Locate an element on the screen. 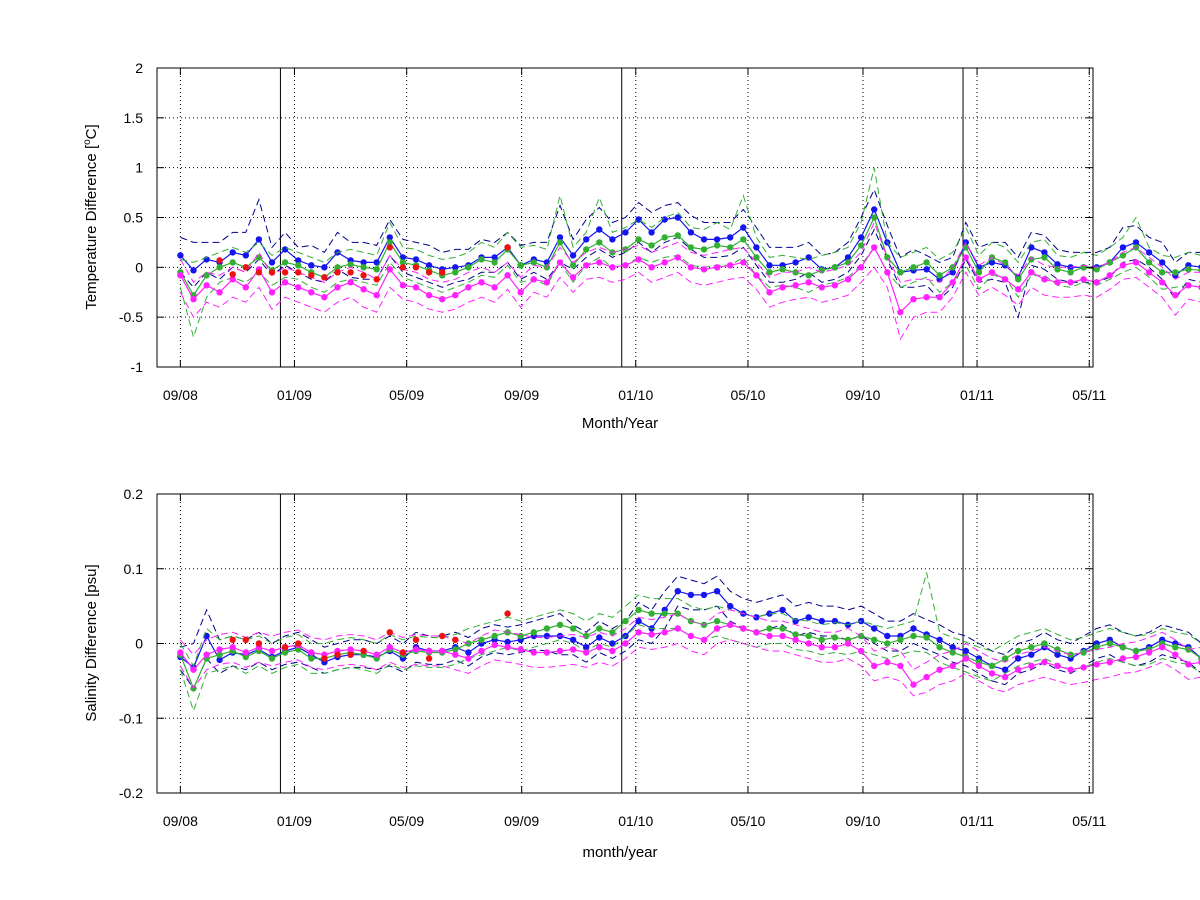  temperature-x-axis-label: Month/Year is located at coordinates (620, 423).